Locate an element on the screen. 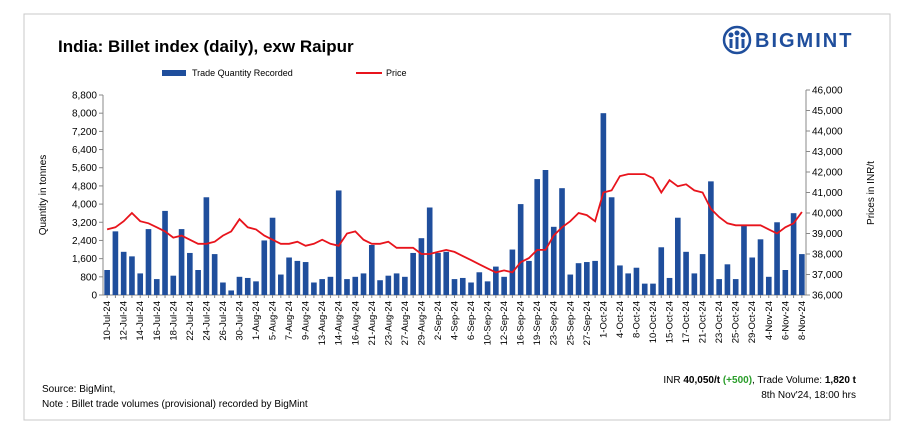 This screenshot has width=915, height=442. y-tick-label: 1,600 is located at coordinates (84, 259).